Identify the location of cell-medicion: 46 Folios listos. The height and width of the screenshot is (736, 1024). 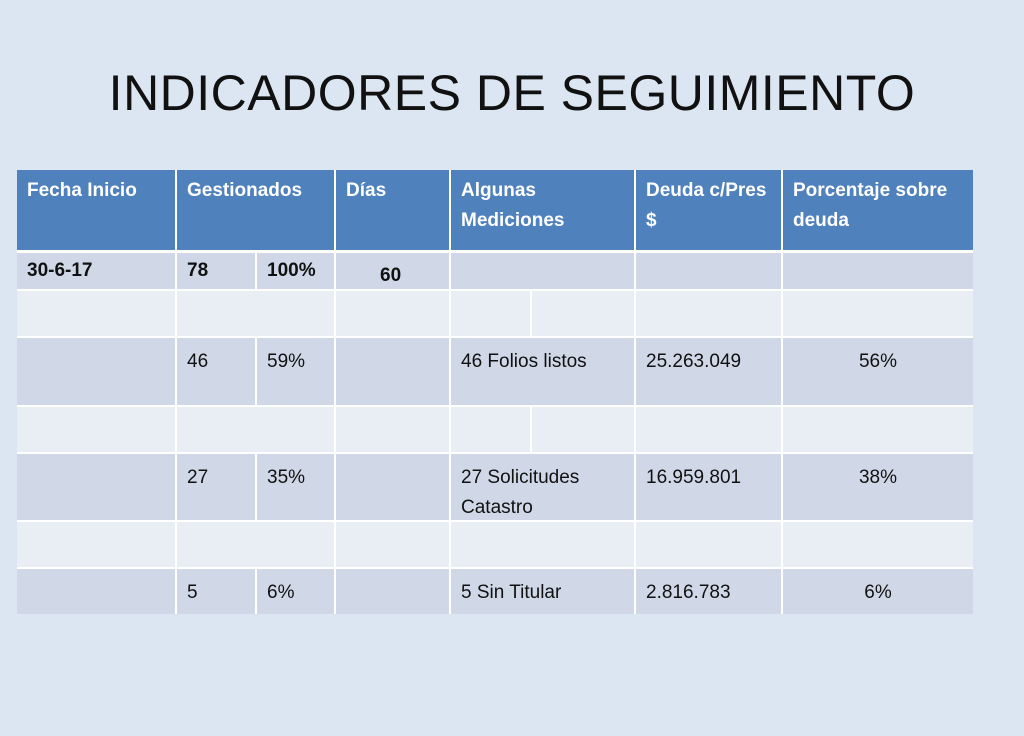
(542, 371).